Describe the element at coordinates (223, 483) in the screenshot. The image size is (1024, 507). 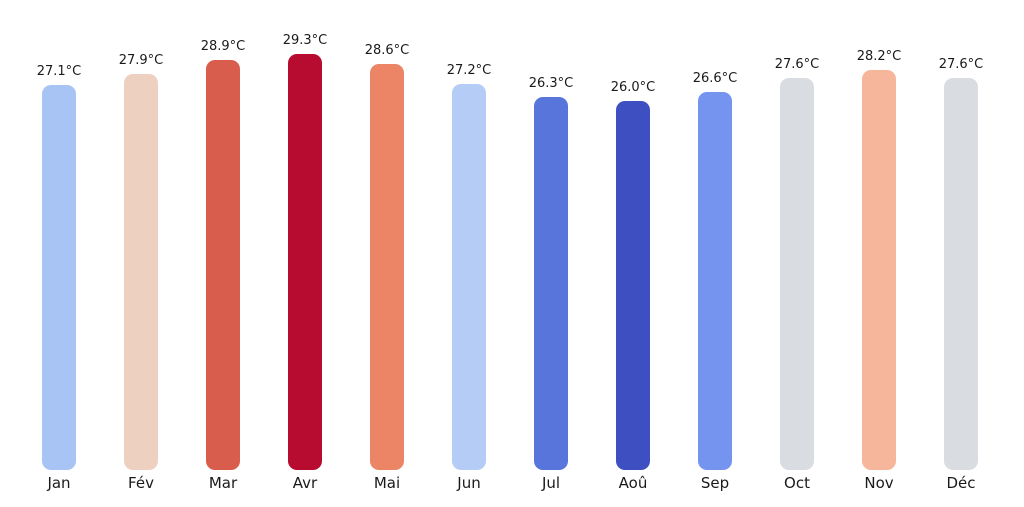
I see `month-label-mar: Mar` at that location.